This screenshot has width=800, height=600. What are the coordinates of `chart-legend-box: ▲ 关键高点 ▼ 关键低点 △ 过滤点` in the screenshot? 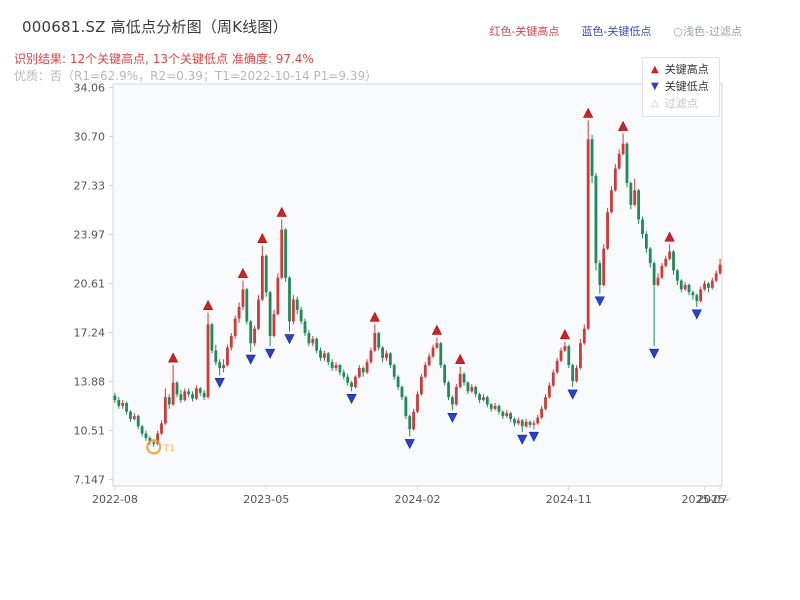 It's located at (681, 87).